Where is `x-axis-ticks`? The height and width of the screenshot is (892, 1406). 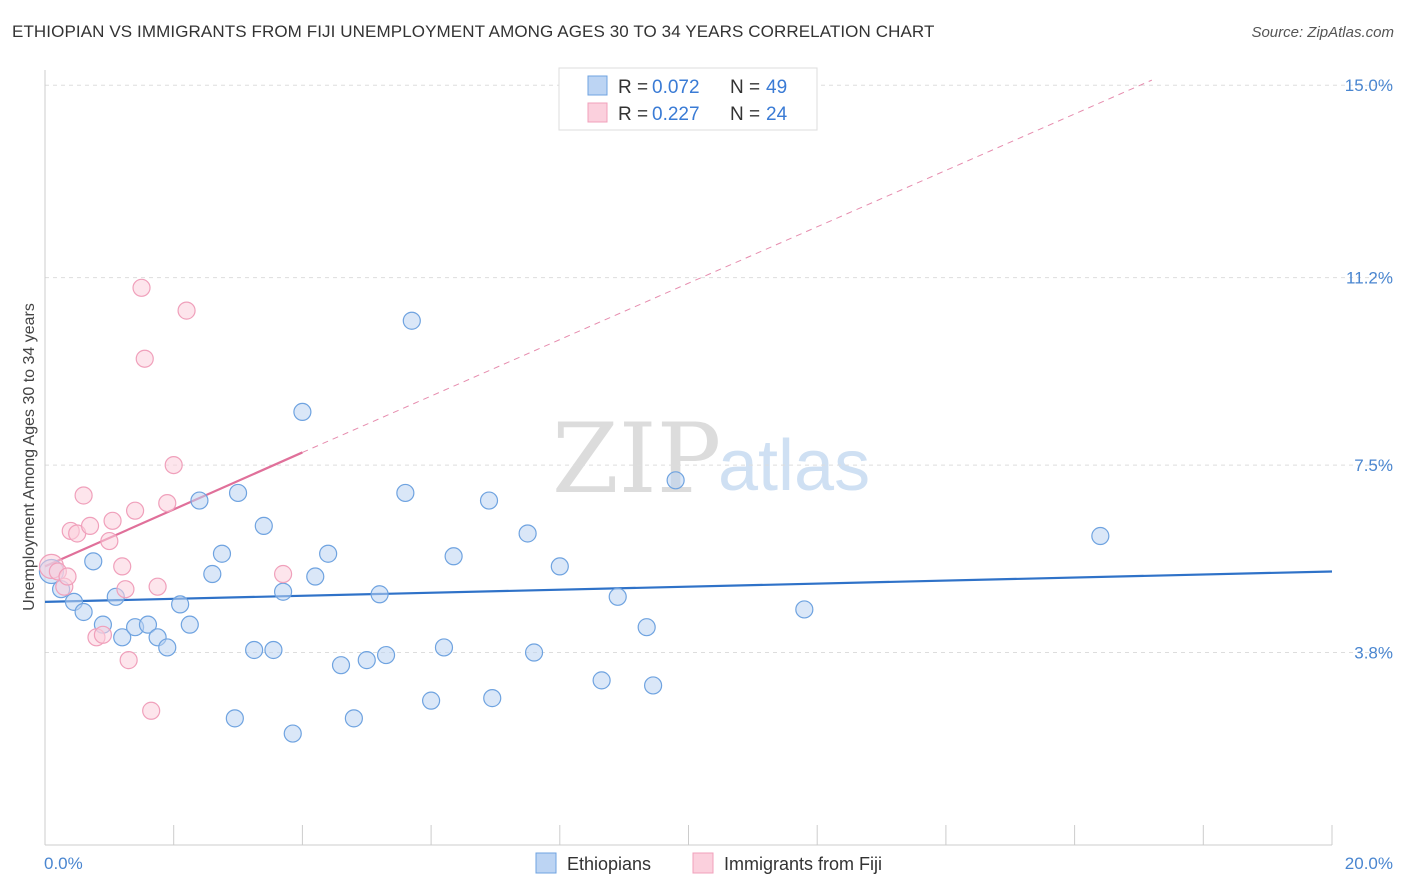 x-axis-ticks is located at coordinates (688, 835).